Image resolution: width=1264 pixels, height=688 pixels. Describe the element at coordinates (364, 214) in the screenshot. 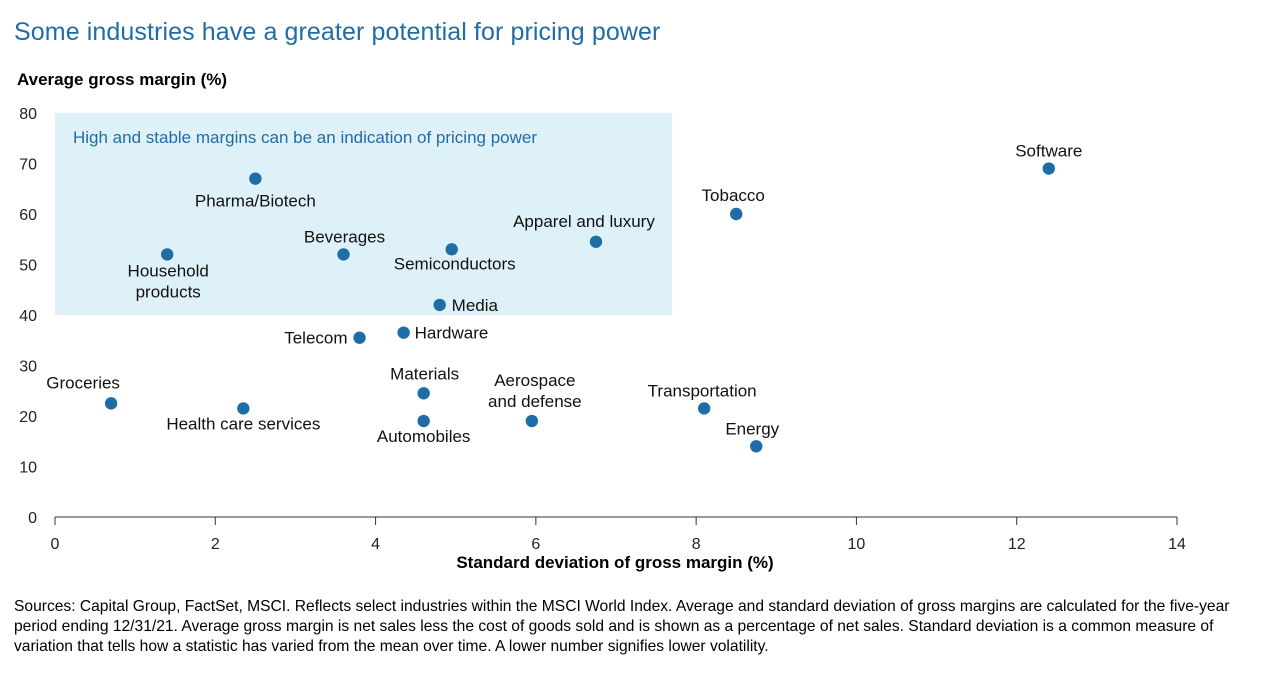

I see `highlight-region` at that location.